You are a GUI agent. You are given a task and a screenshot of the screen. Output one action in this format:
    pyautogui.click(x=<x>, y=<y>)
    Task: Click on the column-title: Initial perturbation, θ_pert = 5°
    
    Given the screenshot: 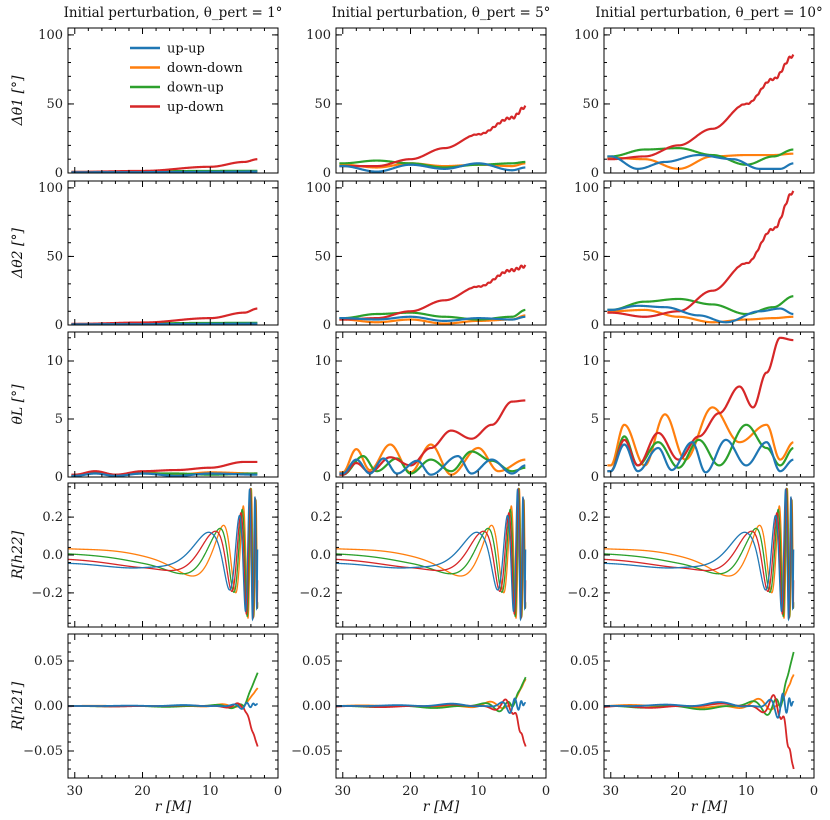 What is the action you would take?
    pyautogui.click(x=441, y=13)
    